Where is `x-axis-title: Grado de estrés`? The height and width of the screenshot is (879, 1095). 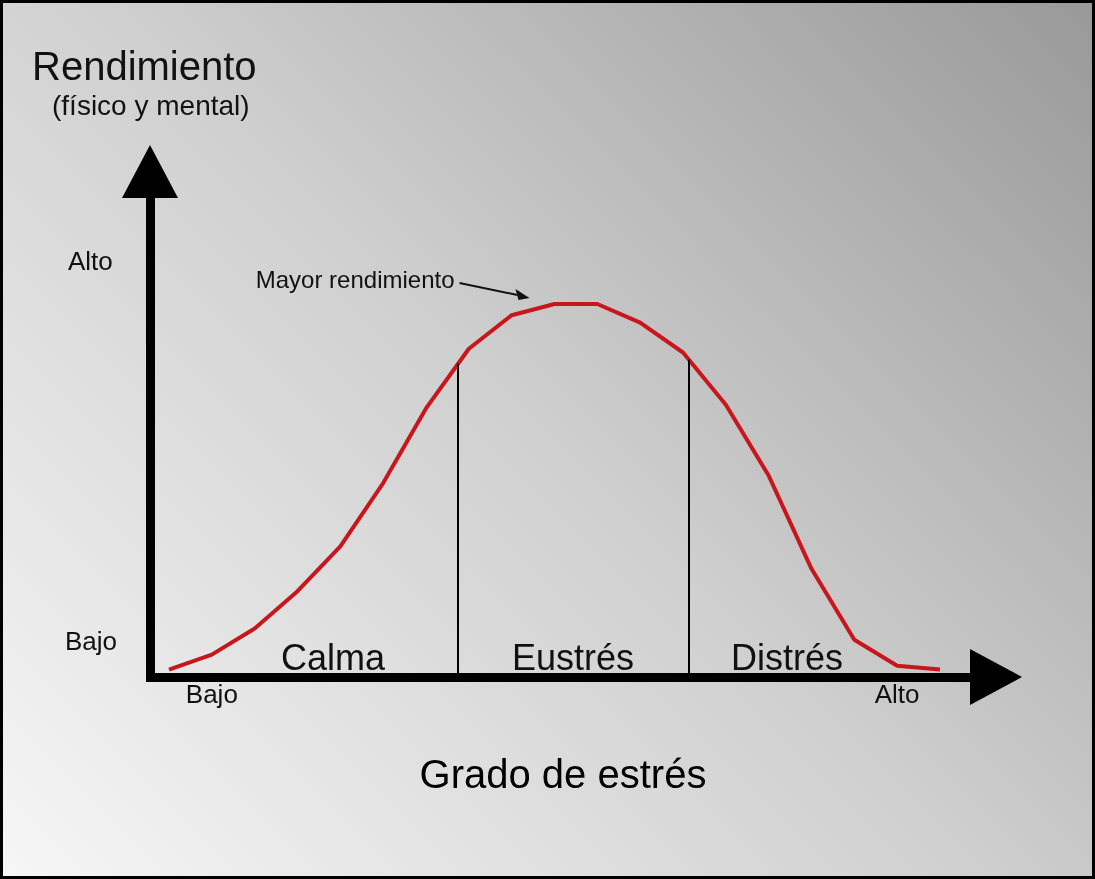
x-axis-title: Grado de estrés is located at coordinates (563, 774).